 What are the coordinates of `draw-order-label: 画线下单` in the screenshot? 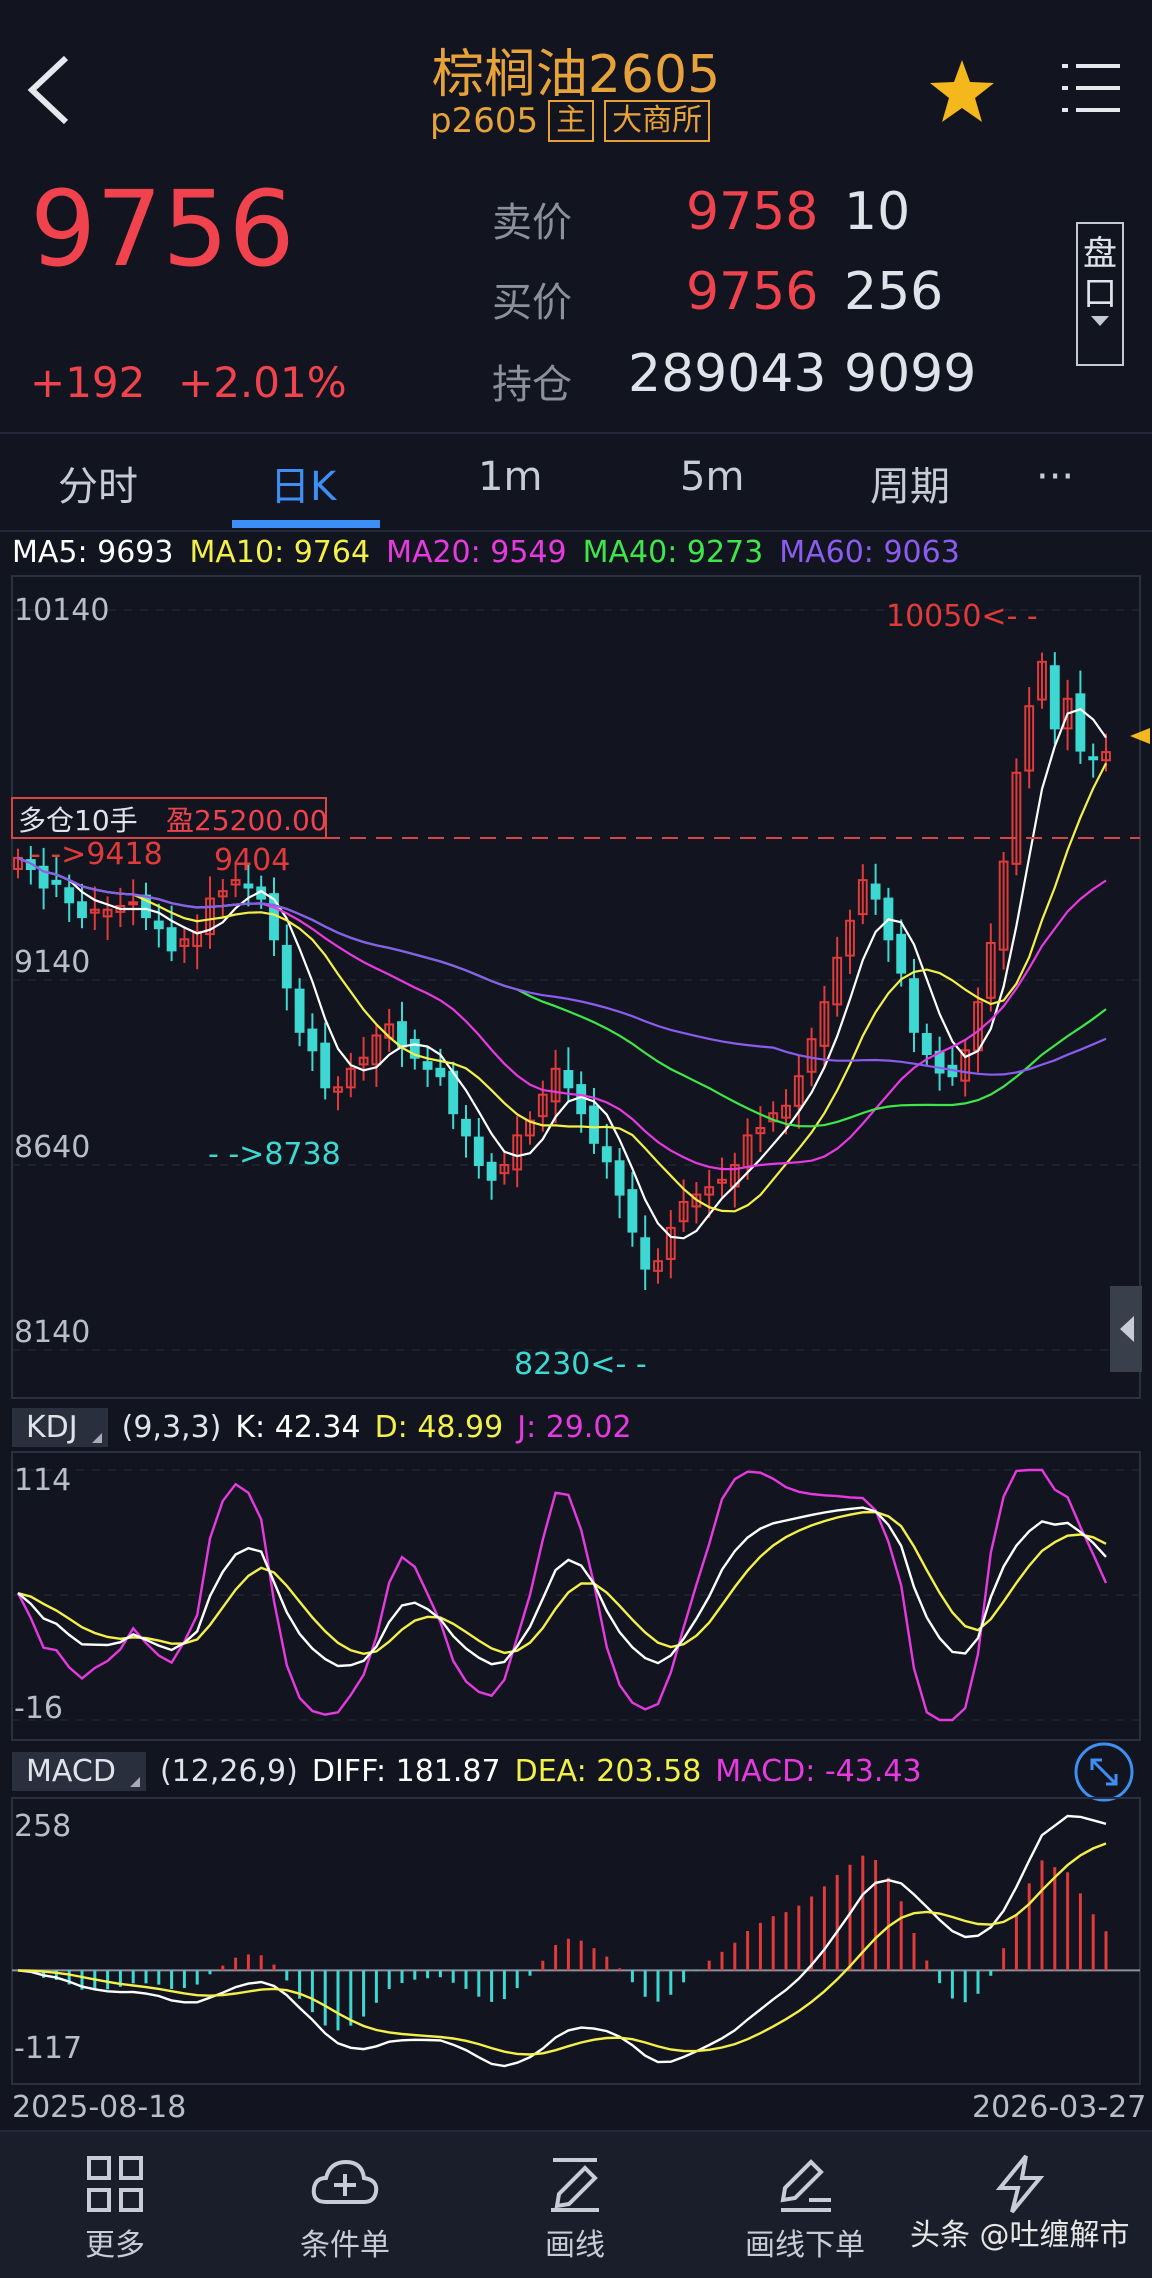 It's located at (805, 2245).